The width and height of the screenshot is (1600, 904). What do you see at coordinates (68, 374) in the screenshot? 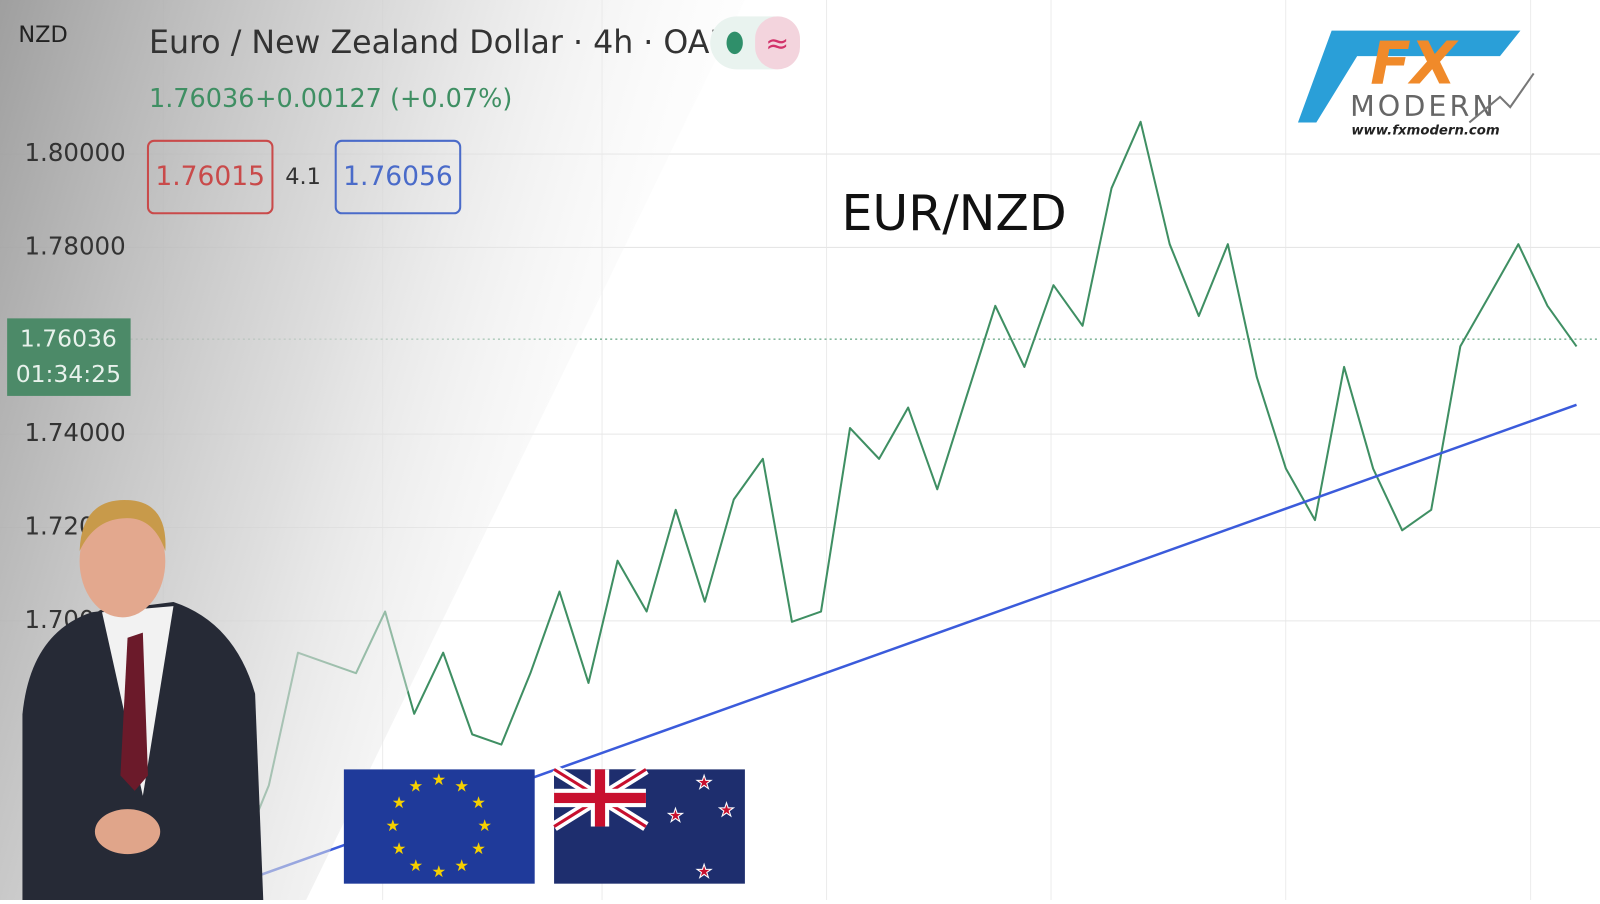
I see `countdown: 01:34:25` at bounding box center [68, 374].